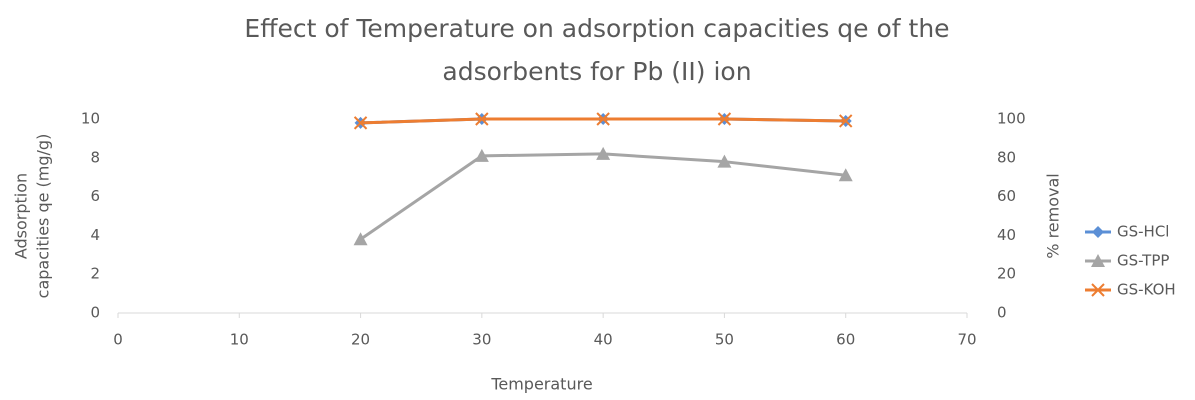 The image size is (1195, 400). I want to click on legend-label: GS-TPP, so click(1143, 261).